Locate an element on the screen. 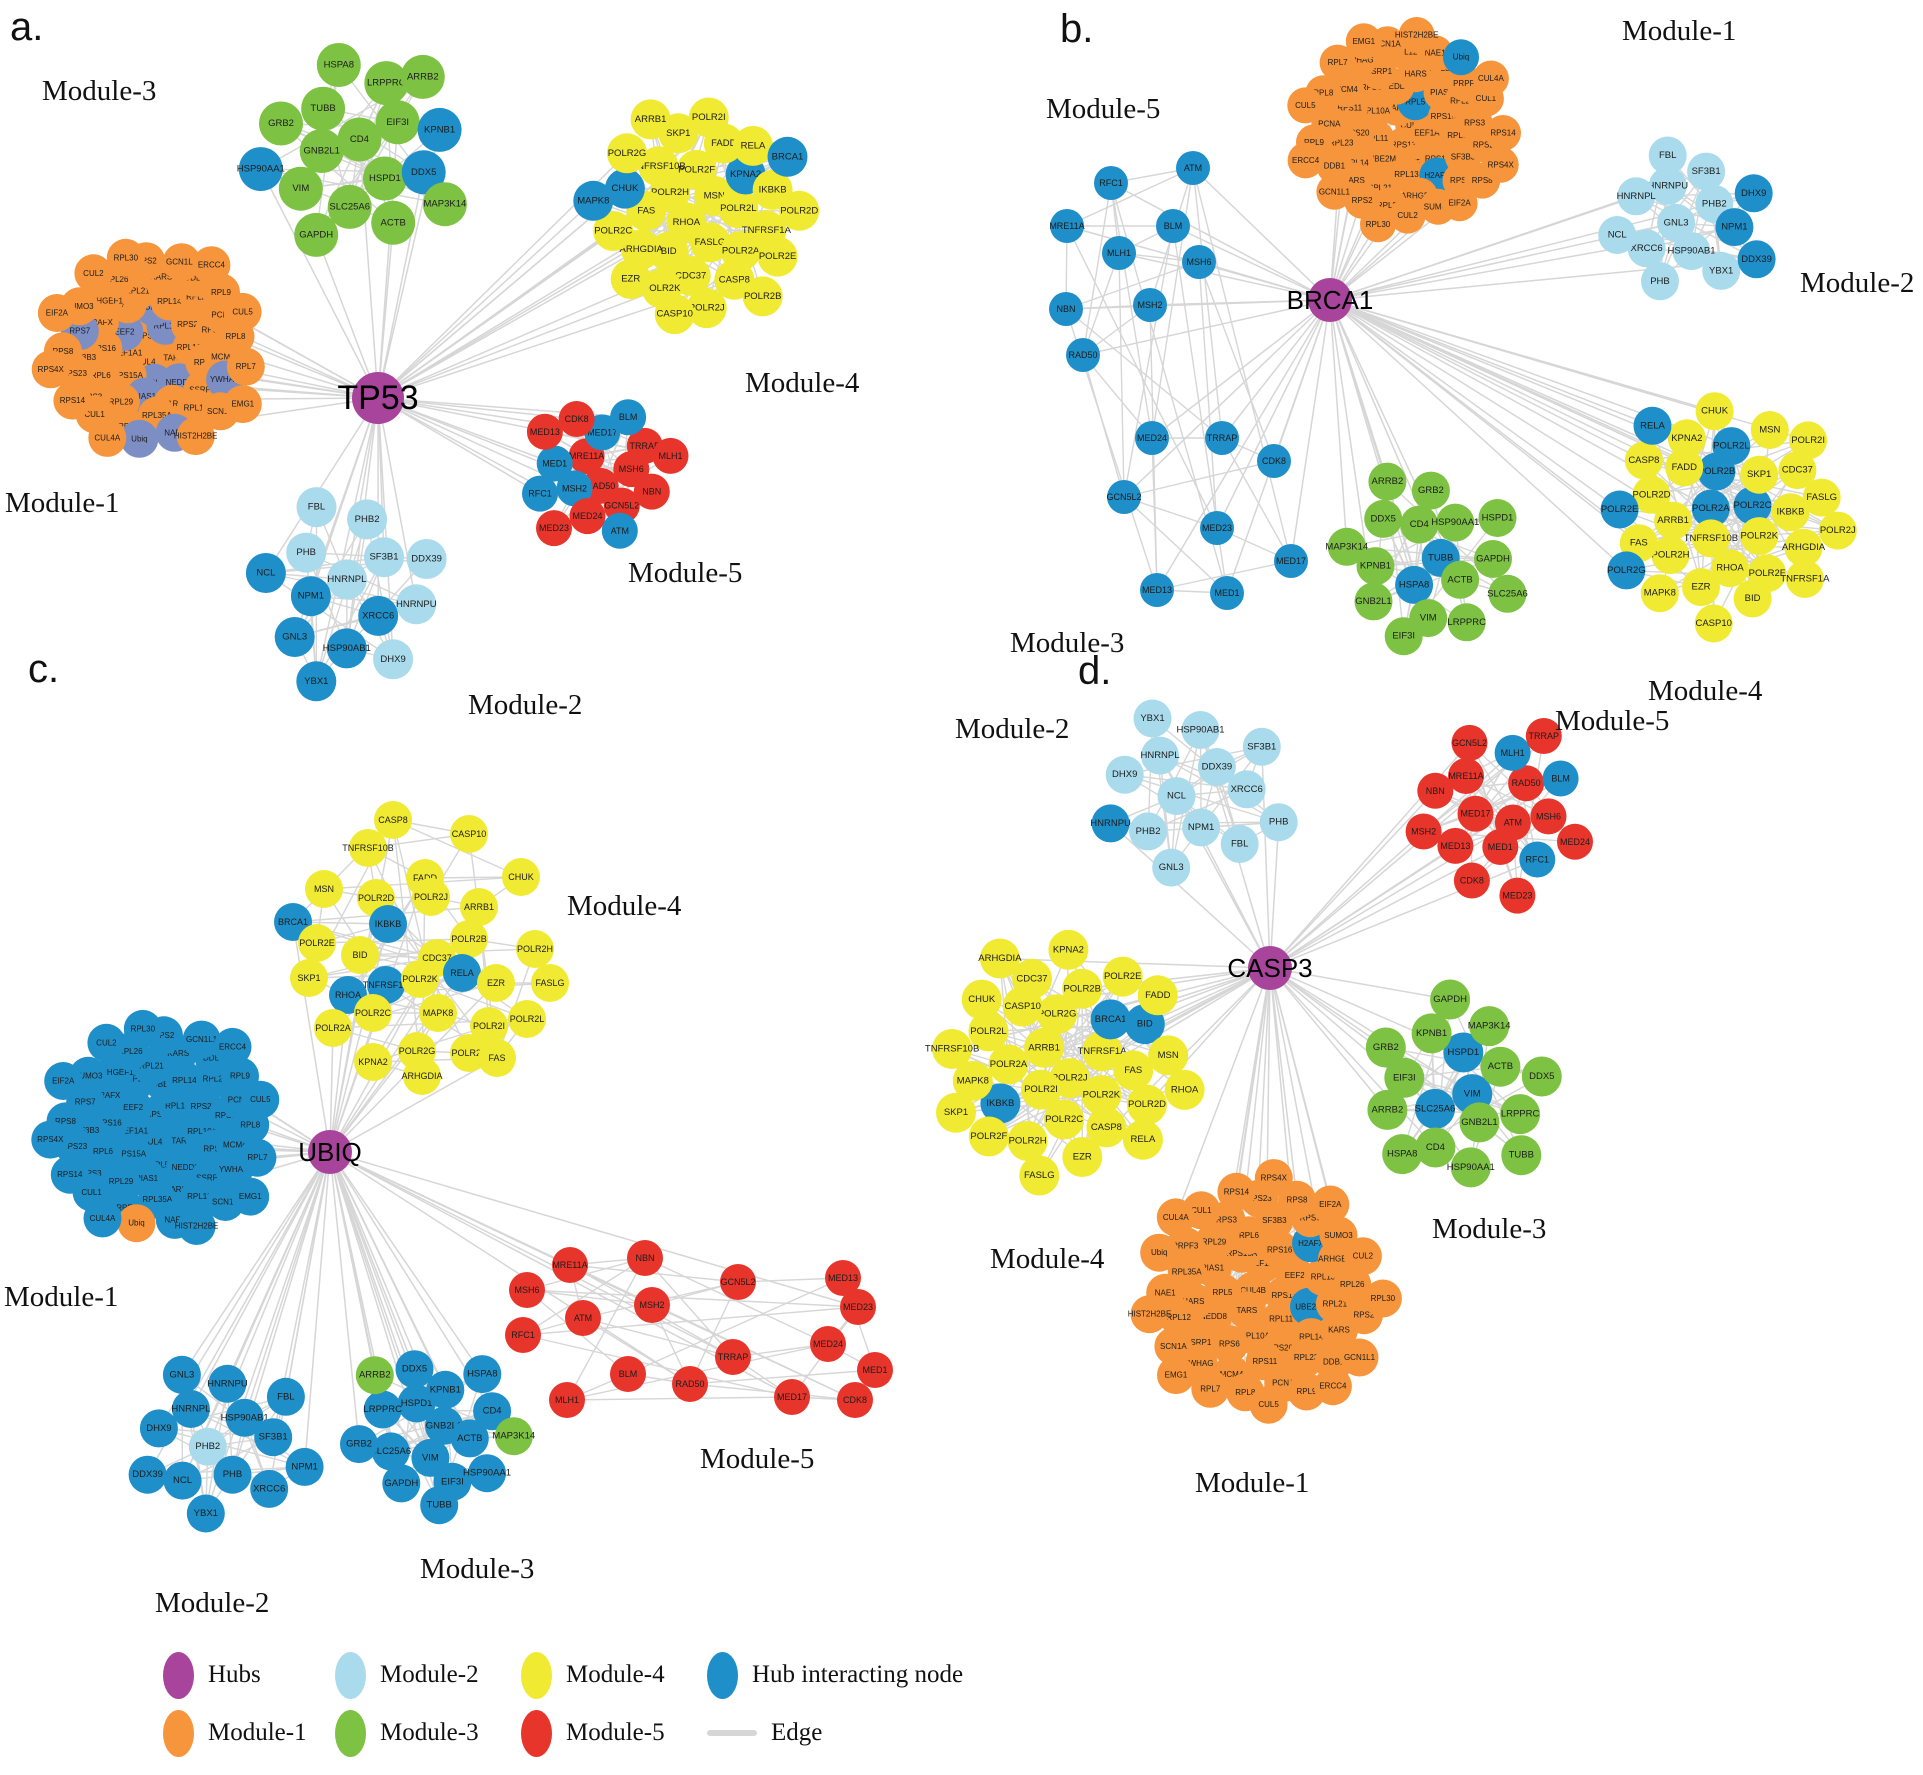 The height and width of the screenshot is (1775, 1923). node-GAPDH is located at coordinates (316, 234).